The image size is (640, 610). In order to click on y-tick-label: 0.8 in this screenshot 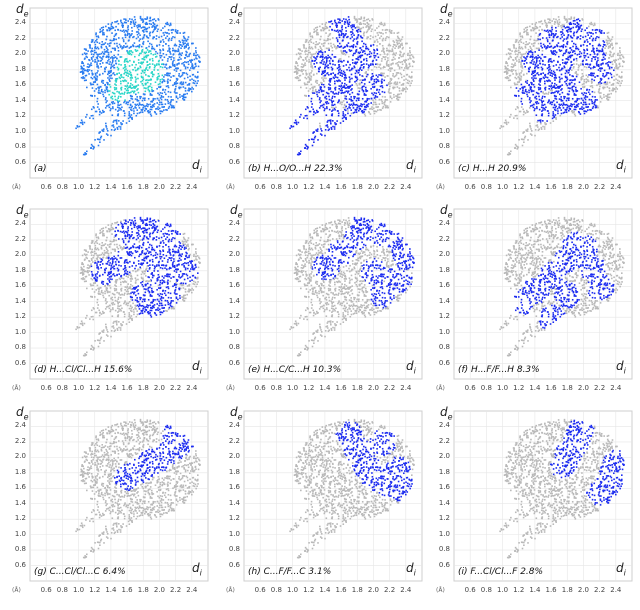, I will do `click(20, 146)`.